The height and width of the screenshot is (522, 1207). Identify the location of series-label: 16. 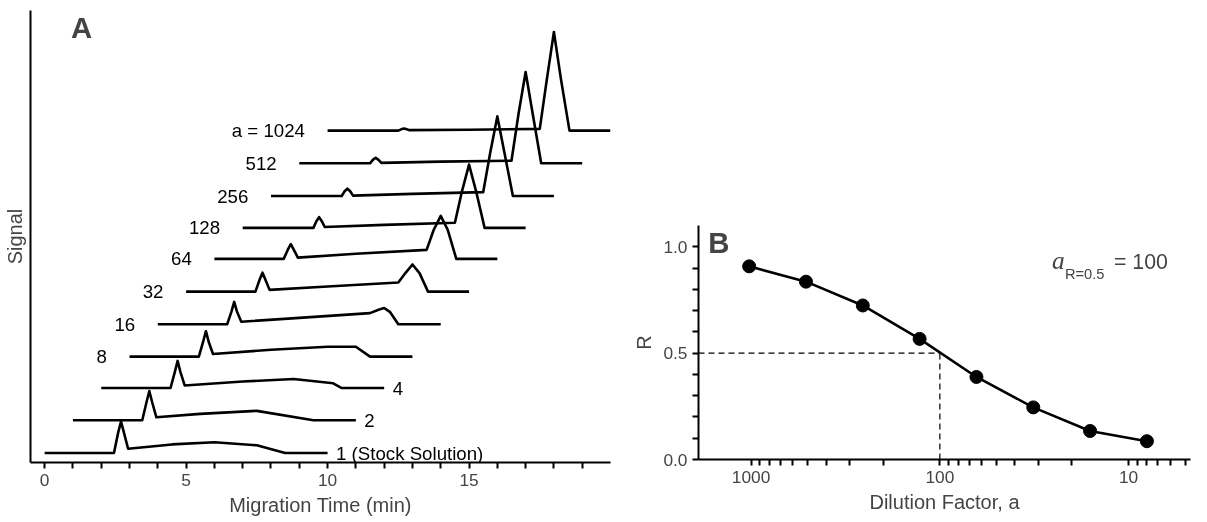
(125, 324).